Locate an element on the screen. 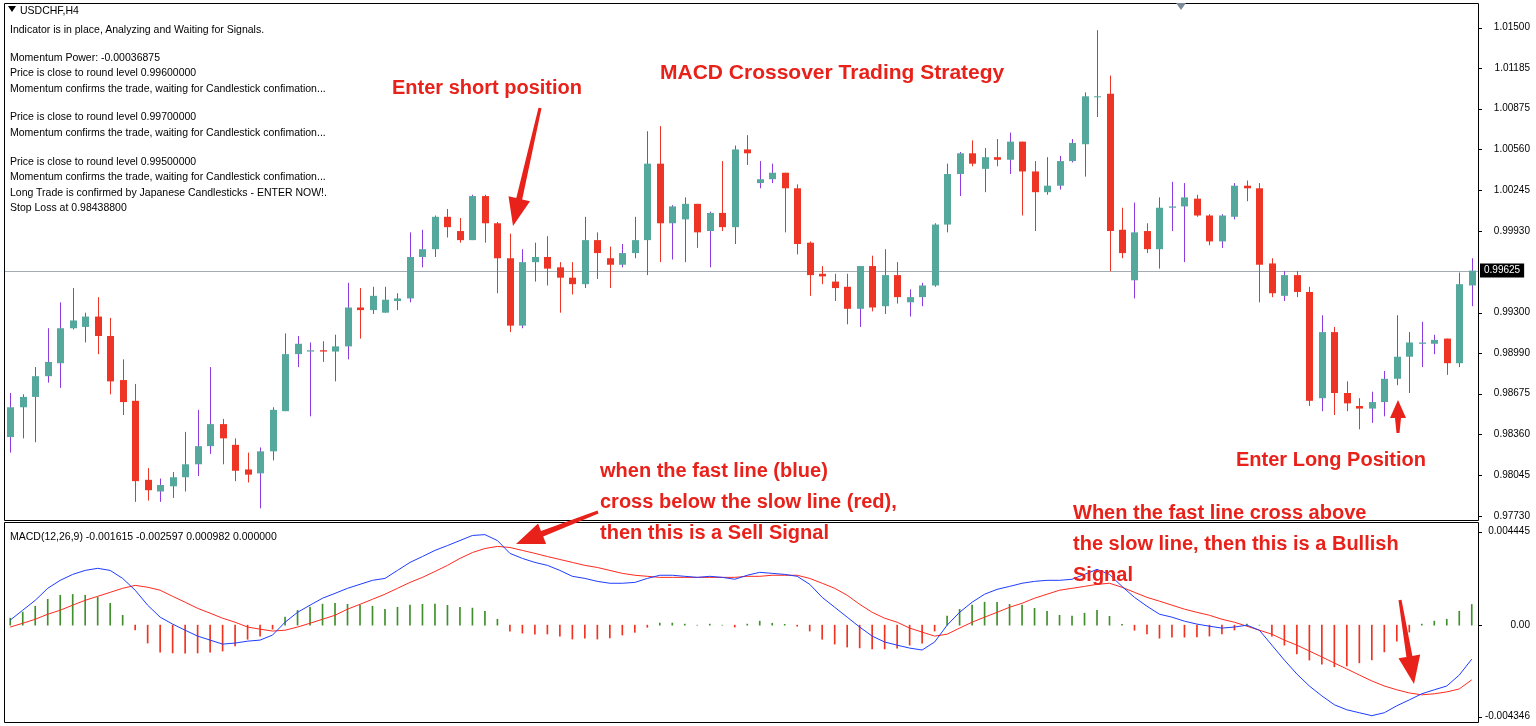  y-tick-label: 1.01185 is located at coordinates (1512, 68).